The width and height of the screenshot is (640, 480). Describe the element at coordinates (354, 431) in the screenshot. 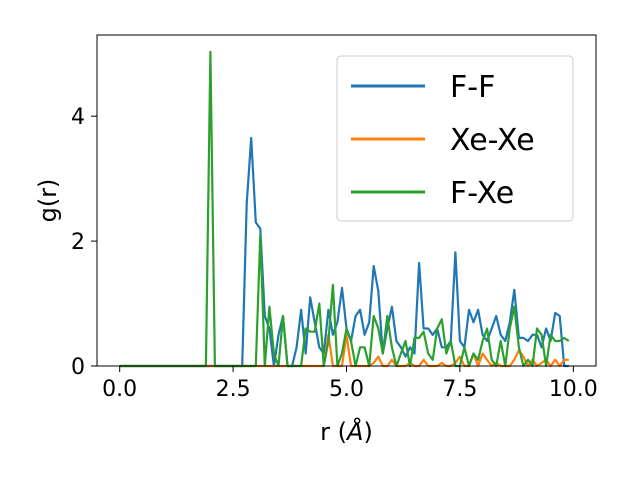

I see `x-axis-label-unit: Å` at that location.